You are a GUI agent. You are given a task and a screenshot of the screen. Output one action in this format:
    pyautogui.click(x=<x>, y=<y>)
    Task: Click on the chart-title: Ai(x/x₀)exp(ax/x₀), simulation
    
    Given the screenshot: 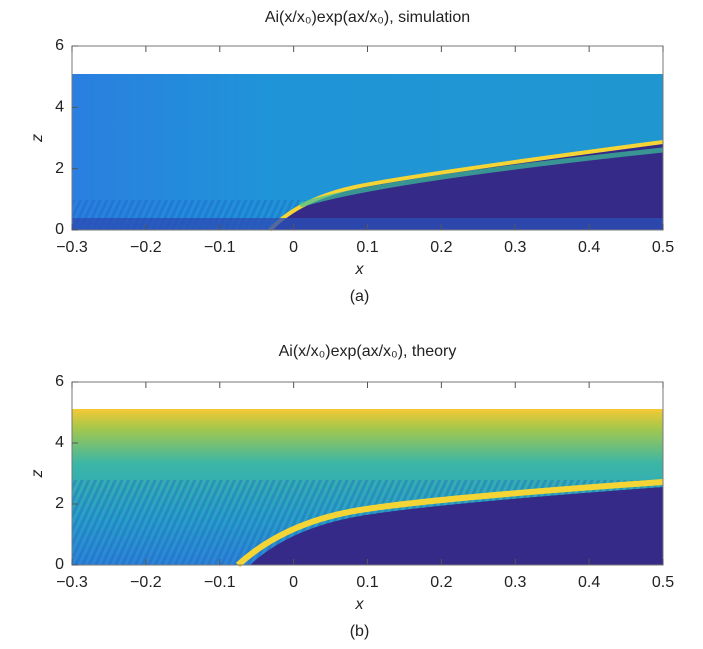 What is the action you would take?
    pyautogui.click(x=367, y=17)
    